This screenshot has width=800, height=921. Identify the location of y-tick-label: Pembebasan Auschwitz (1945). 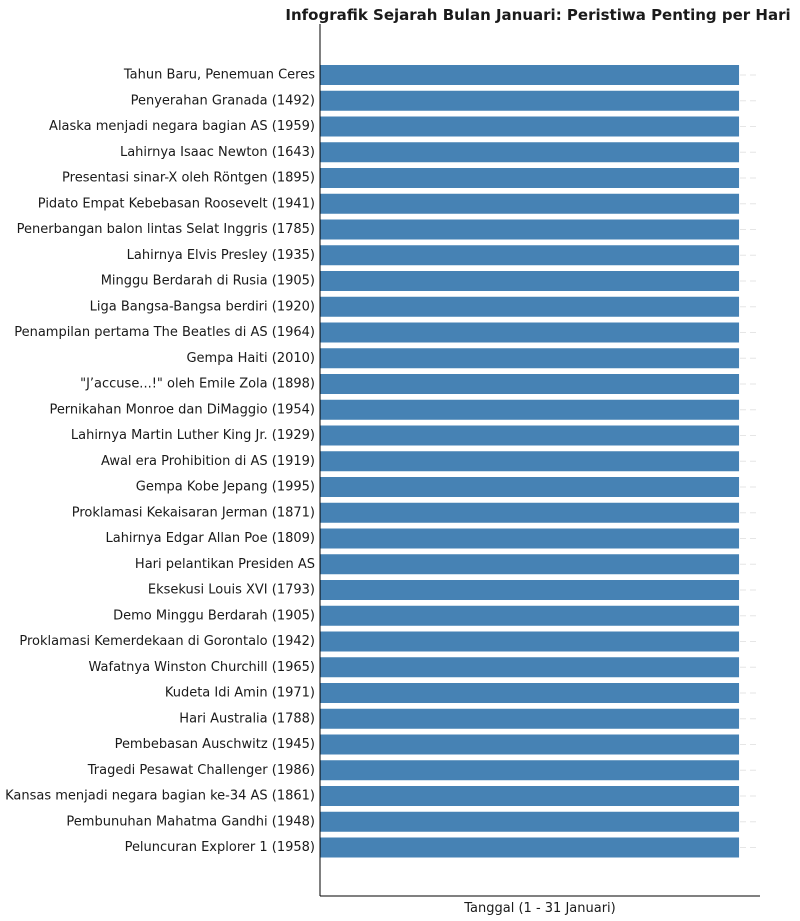
(215, 744).